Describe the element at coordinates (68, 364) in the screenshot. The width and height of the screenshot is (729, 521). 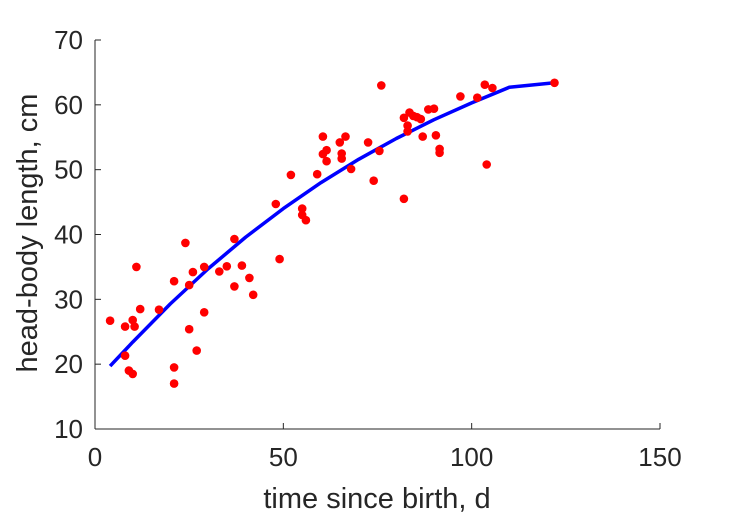
I see `y-tick-label: 20` at that location.